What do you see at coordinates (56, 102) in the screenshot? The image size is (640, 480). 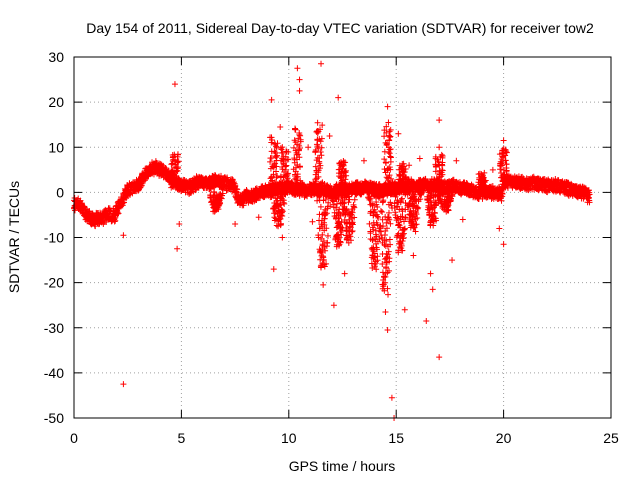 I see `y-tick-label: 20` at bounding box center [56, 102].